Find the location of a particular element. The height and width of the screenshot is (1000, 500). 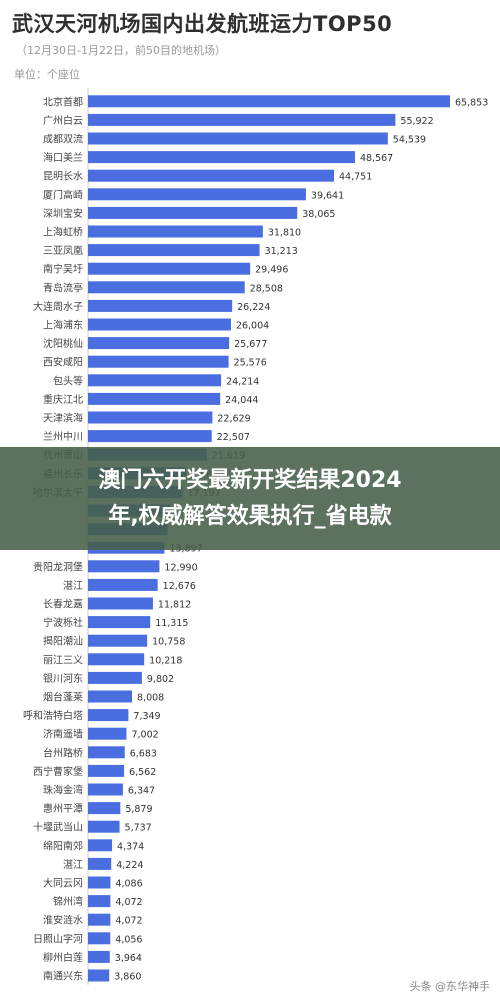

category-label: 大同云冈 is located at coordinates (63, 883).